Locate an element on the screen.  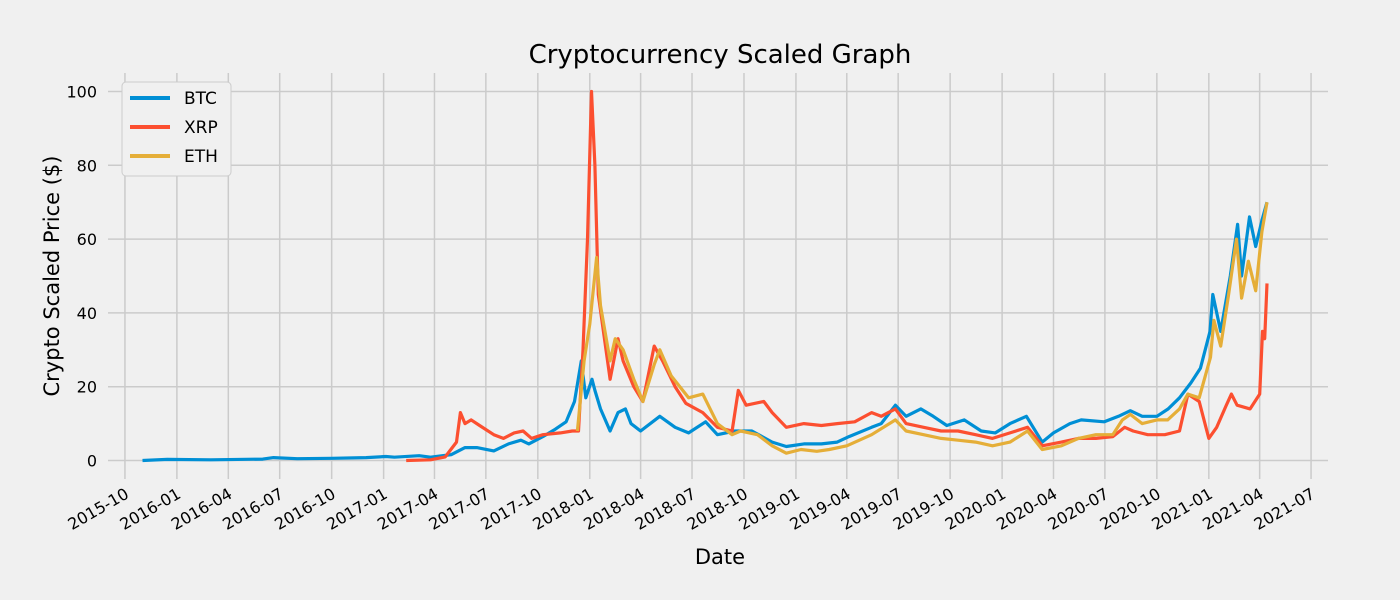
y-tick-label: 20 is located at coordinates (87, 387).